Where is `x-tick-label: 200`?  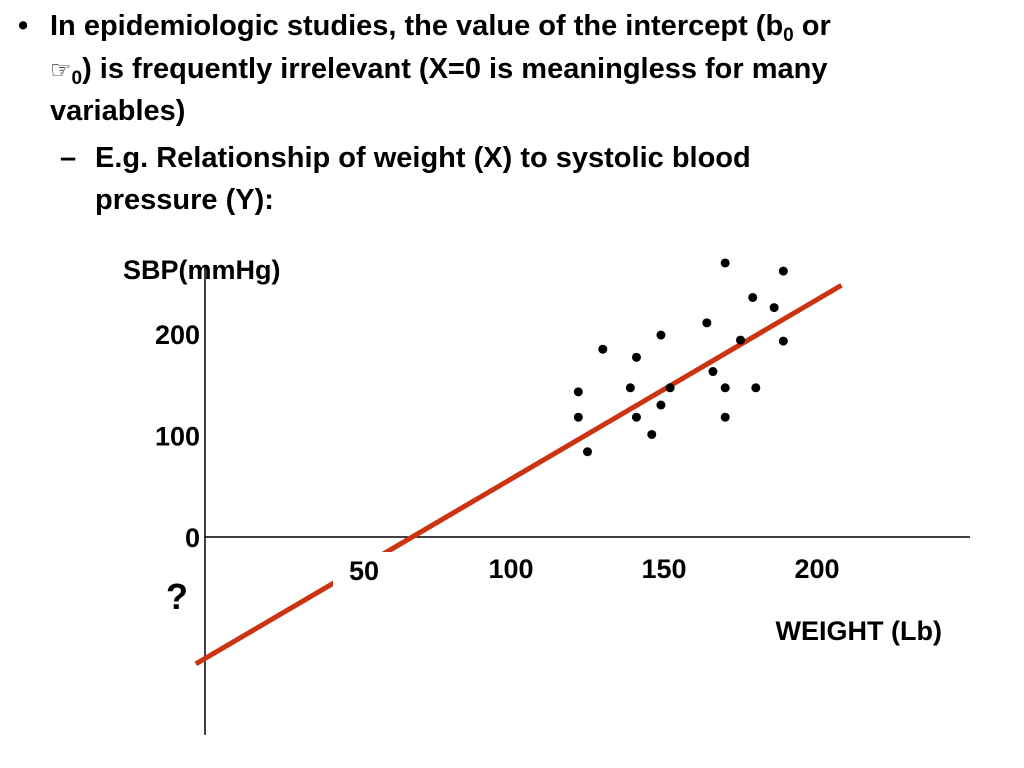 x-tick-label: 200 is located at coordinates (816, 569).